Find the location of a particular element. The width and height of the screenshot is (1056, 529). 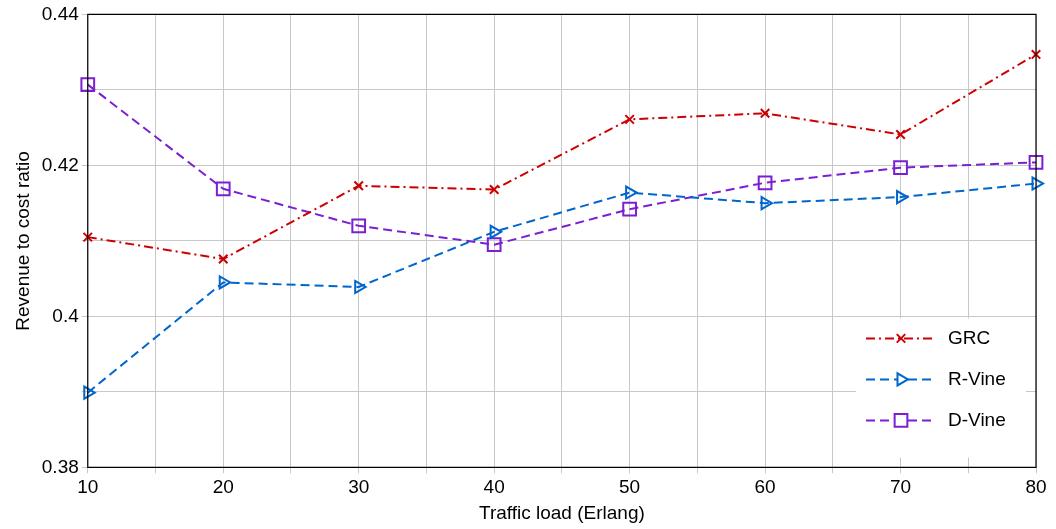

x-tick-label: 10 is located at coordinates (88, 487).